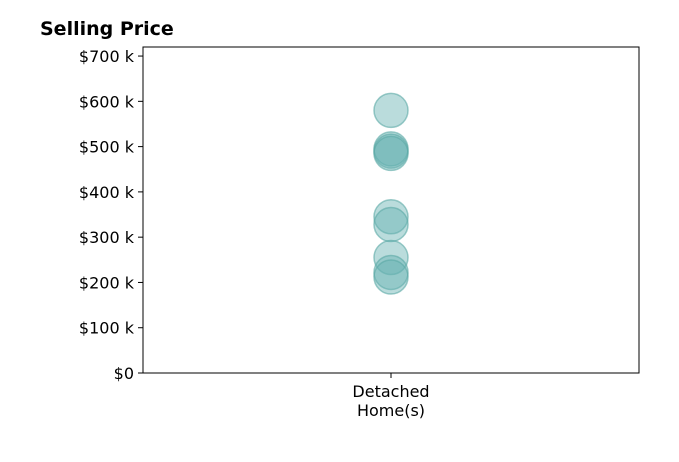 The height and width of the screenshot is (462, 679). What do you see at coordinates (124, 373) in the screenshot?
I see `y-tick-label: $0` at bounding box center [124, 373].